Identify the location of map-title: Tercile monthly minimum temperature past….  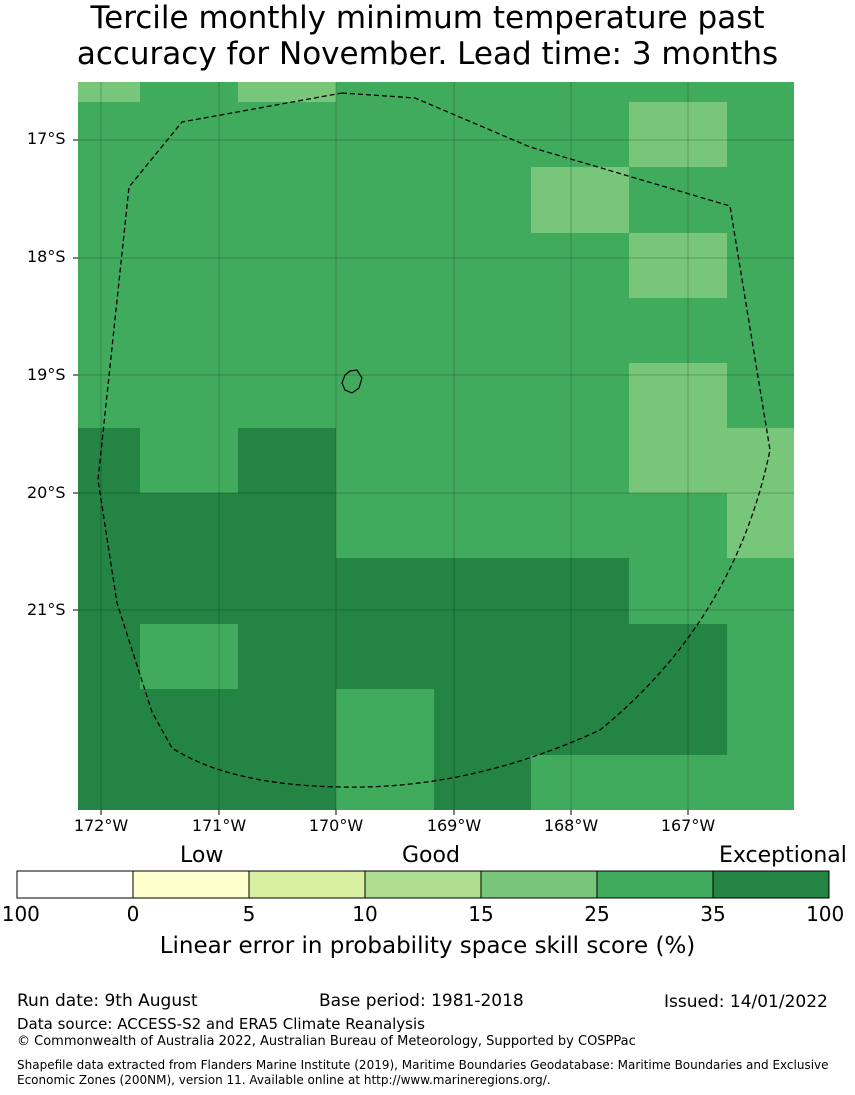
(427, 36).